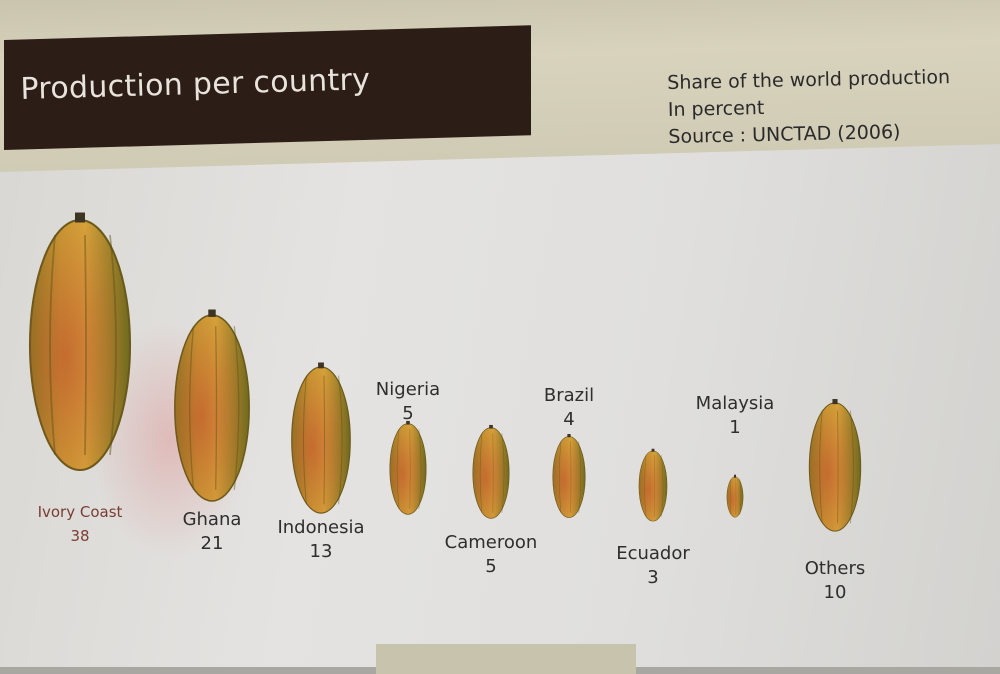  I want to click on value-brazil: 4, so click(568, 419).